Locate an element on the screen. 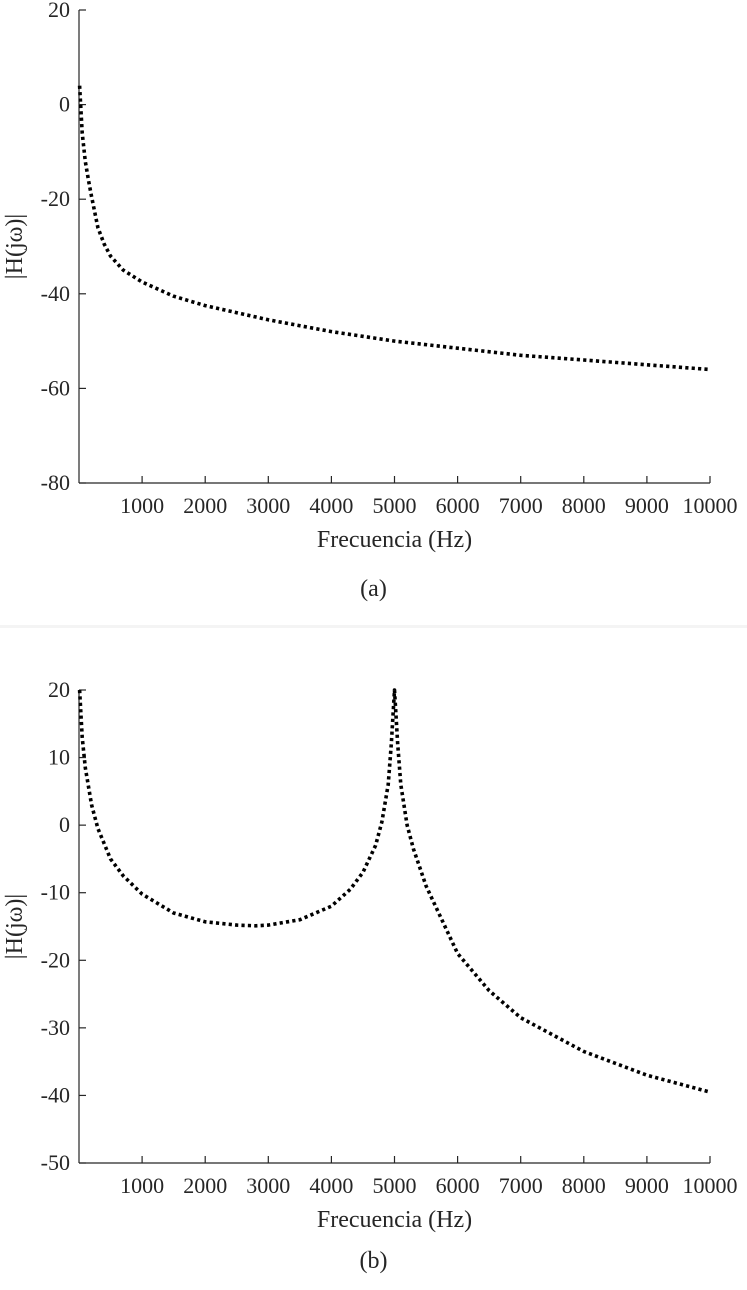  chart-b-y-tick-label: -20 is located at coordinates (55, 959).